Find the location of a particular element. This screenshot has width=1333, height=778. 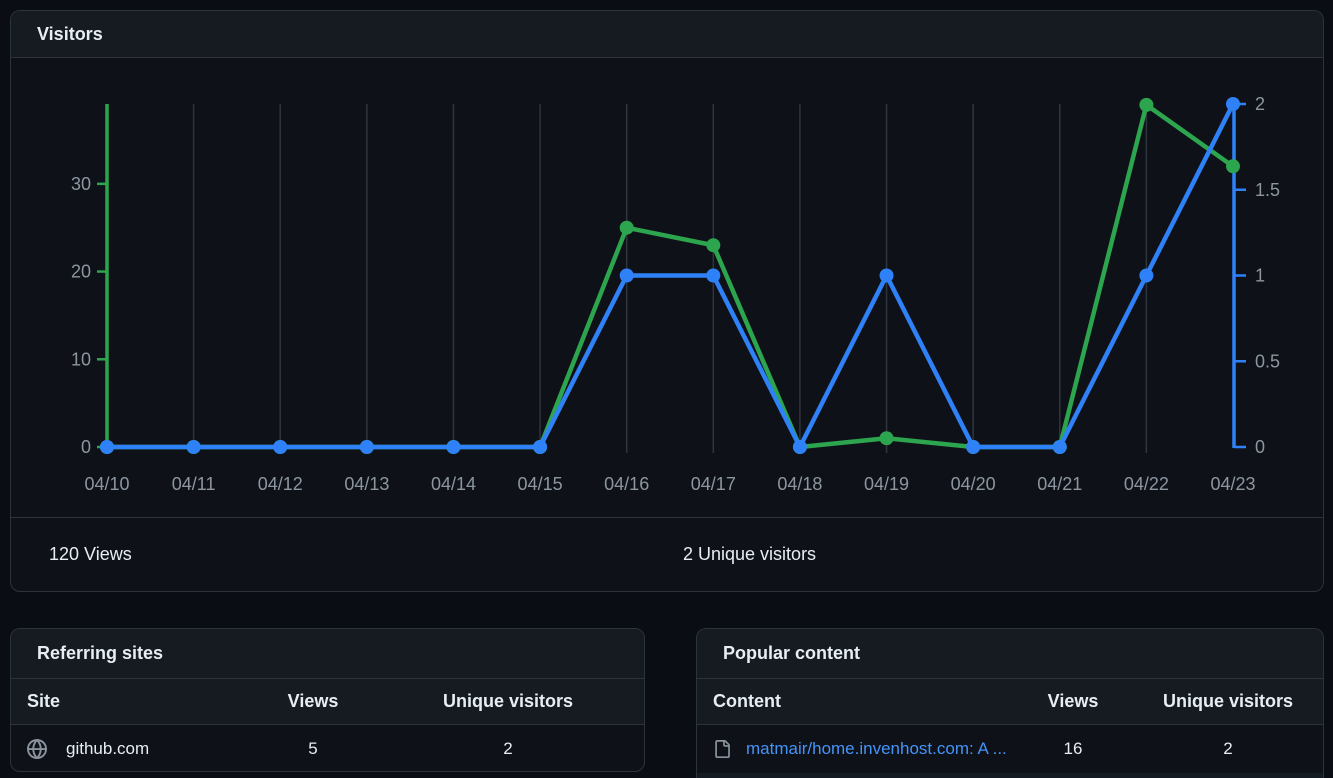

content-views-value: 16 is located at coordinates (1073, 748).